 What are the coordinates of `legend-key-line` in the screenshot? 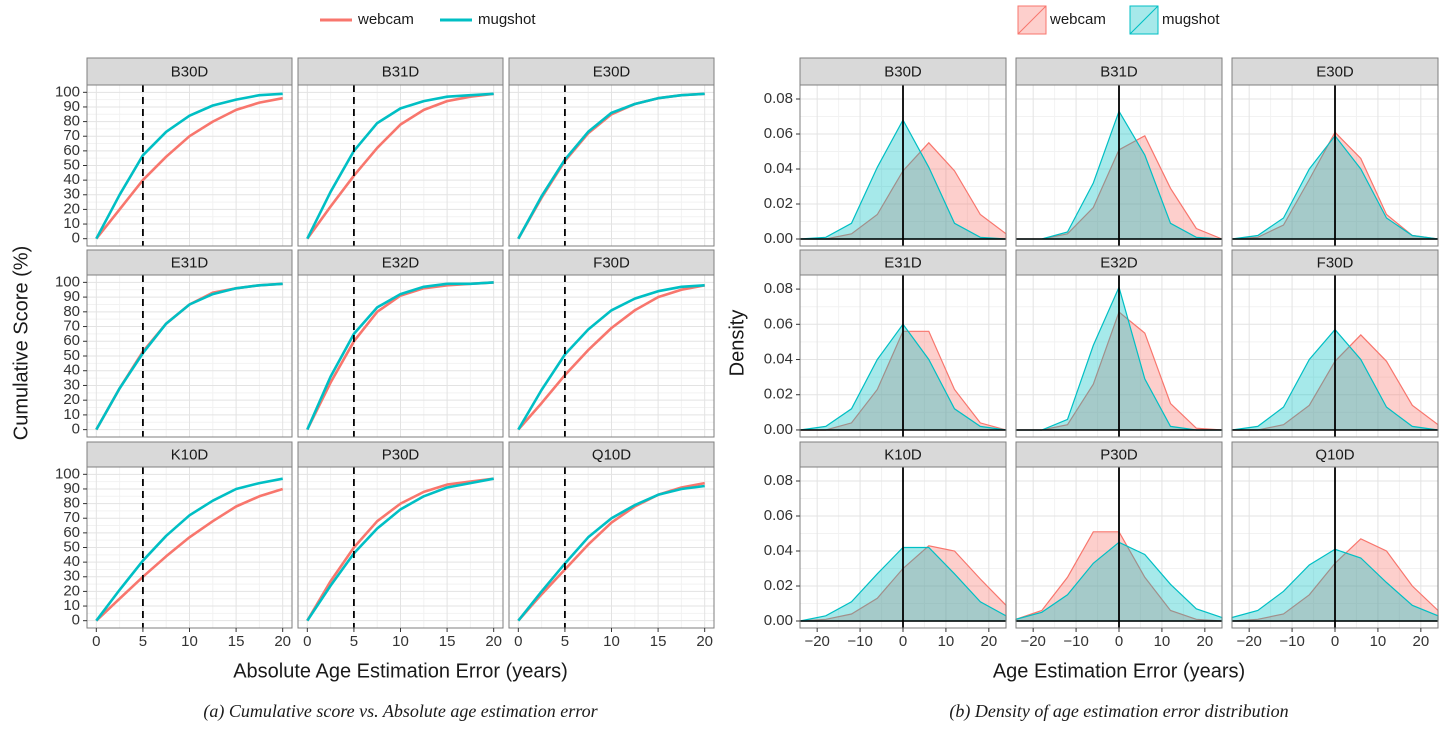 It's located at (1032, 20).